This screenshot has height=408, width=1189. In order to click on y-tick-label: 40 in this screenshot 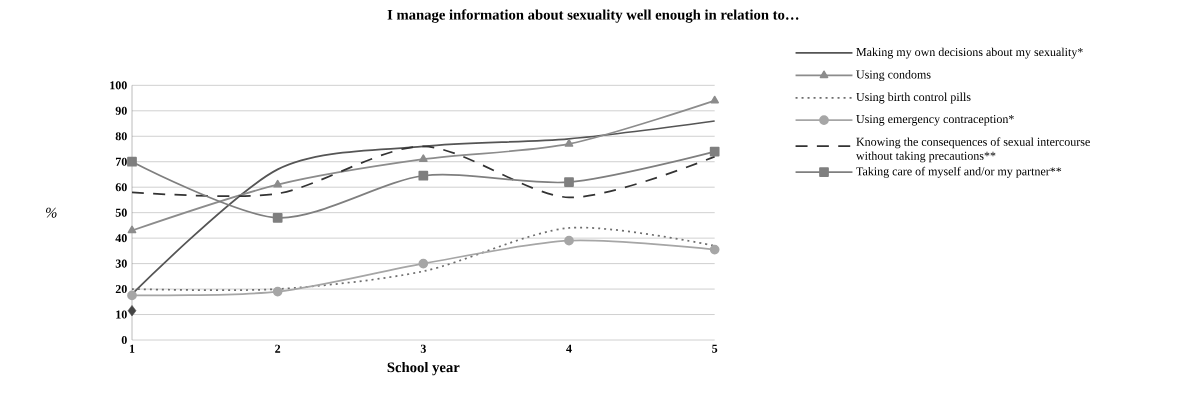, I will do `click(121, 238)`.